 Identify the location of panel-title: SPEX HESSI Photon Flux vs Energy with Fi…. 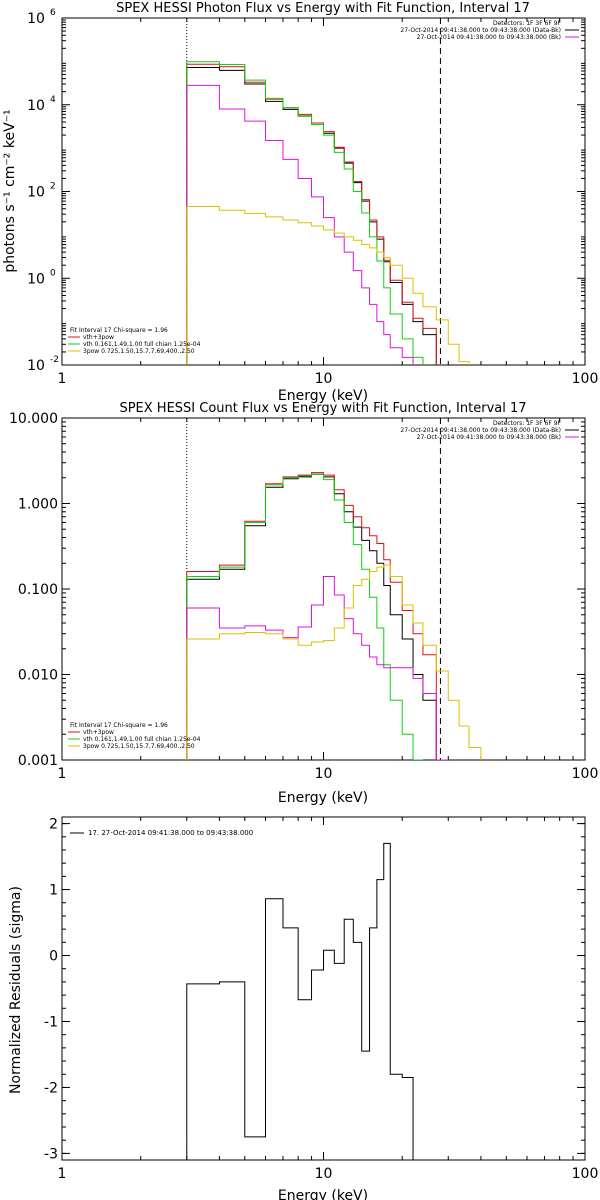
(323, 8).